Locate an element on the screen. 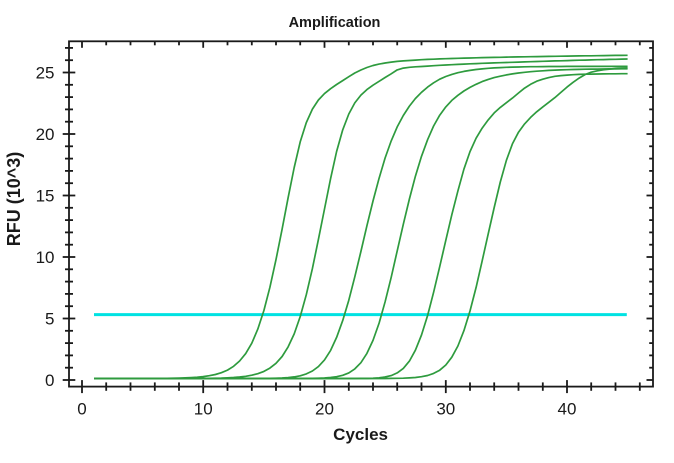 The height and width of the screenshot is (463, 674). svg-text: RFU (10^3) is located at coordinates (14, 199).